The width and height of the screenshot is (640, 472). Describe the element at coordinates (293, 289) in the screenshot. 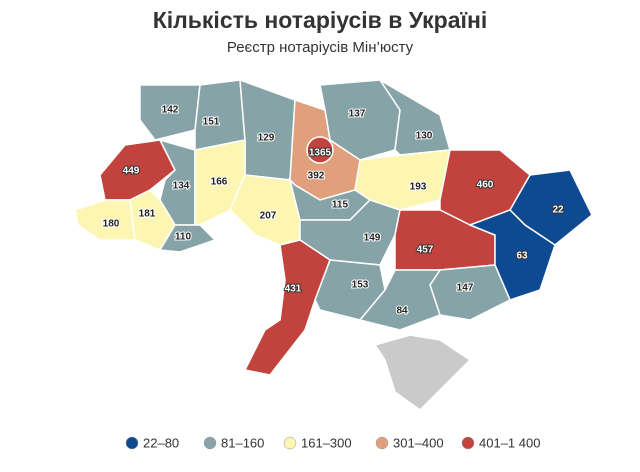

I see `region-label: 431` at that location.